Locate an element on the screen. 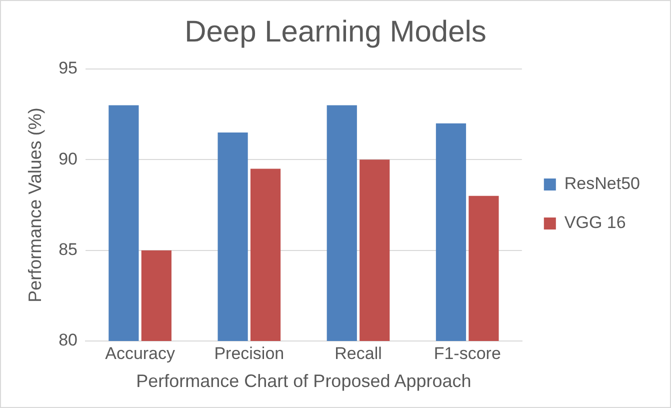 Image resolution: width=671 pixels, height=408 pixels. x-tick-label: Recall is located at coordinates (358, 353).